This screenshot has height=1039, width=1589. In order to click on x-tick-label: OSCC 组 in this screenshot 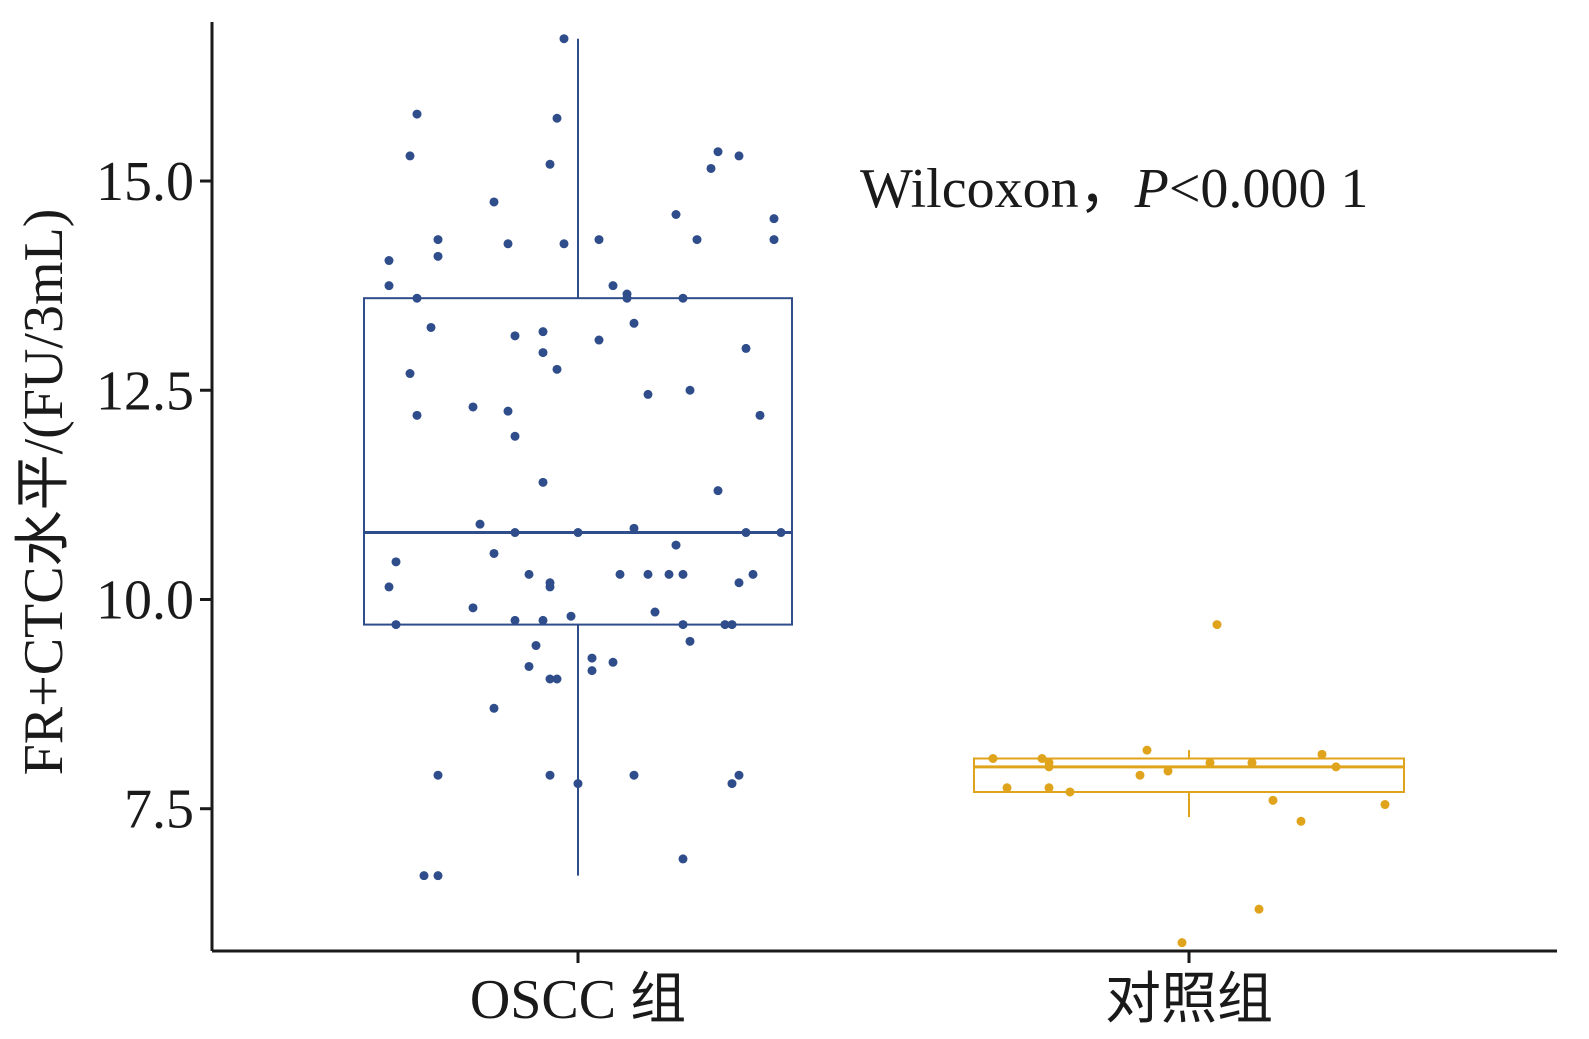, I will do `click(578, 1000)`.